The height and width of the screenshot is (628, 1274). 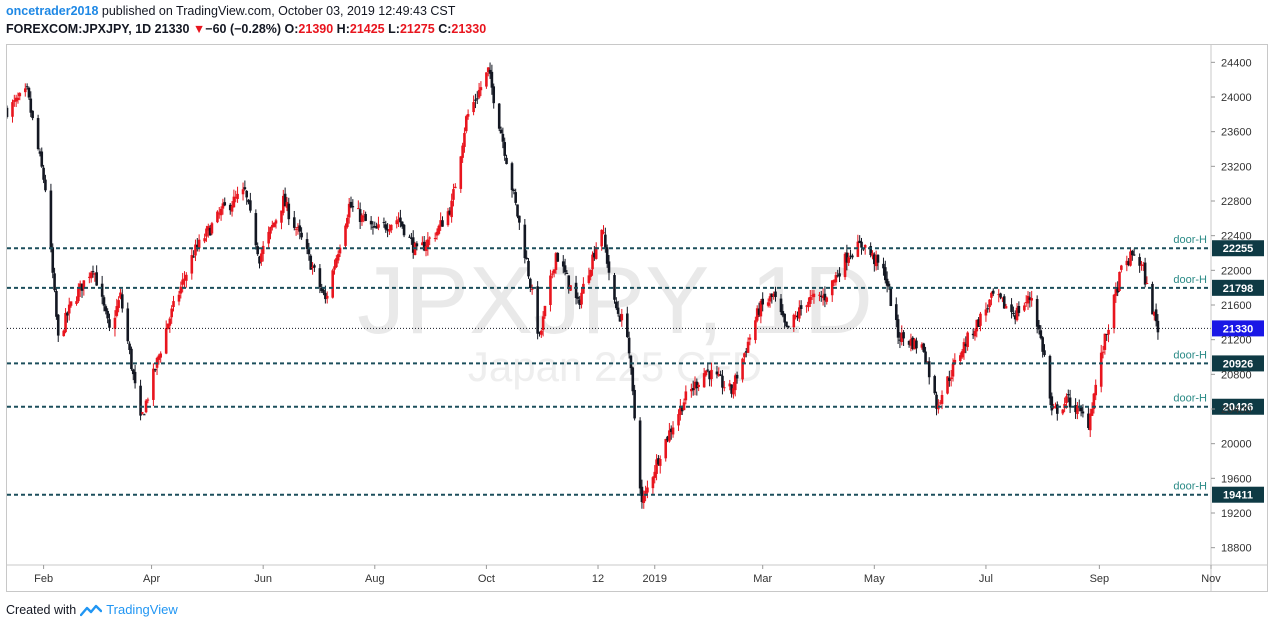 I want to click on down-triangle-icon: ▼, so click(x=199, y=29).